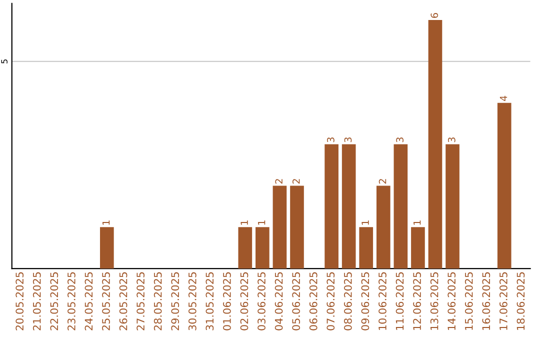 The image size is (540, 340). What do you see at coordinates (54, 301) in the screenshot?
I see `x-tick-label: 22.05.2025` at bounding box center [54, 301].